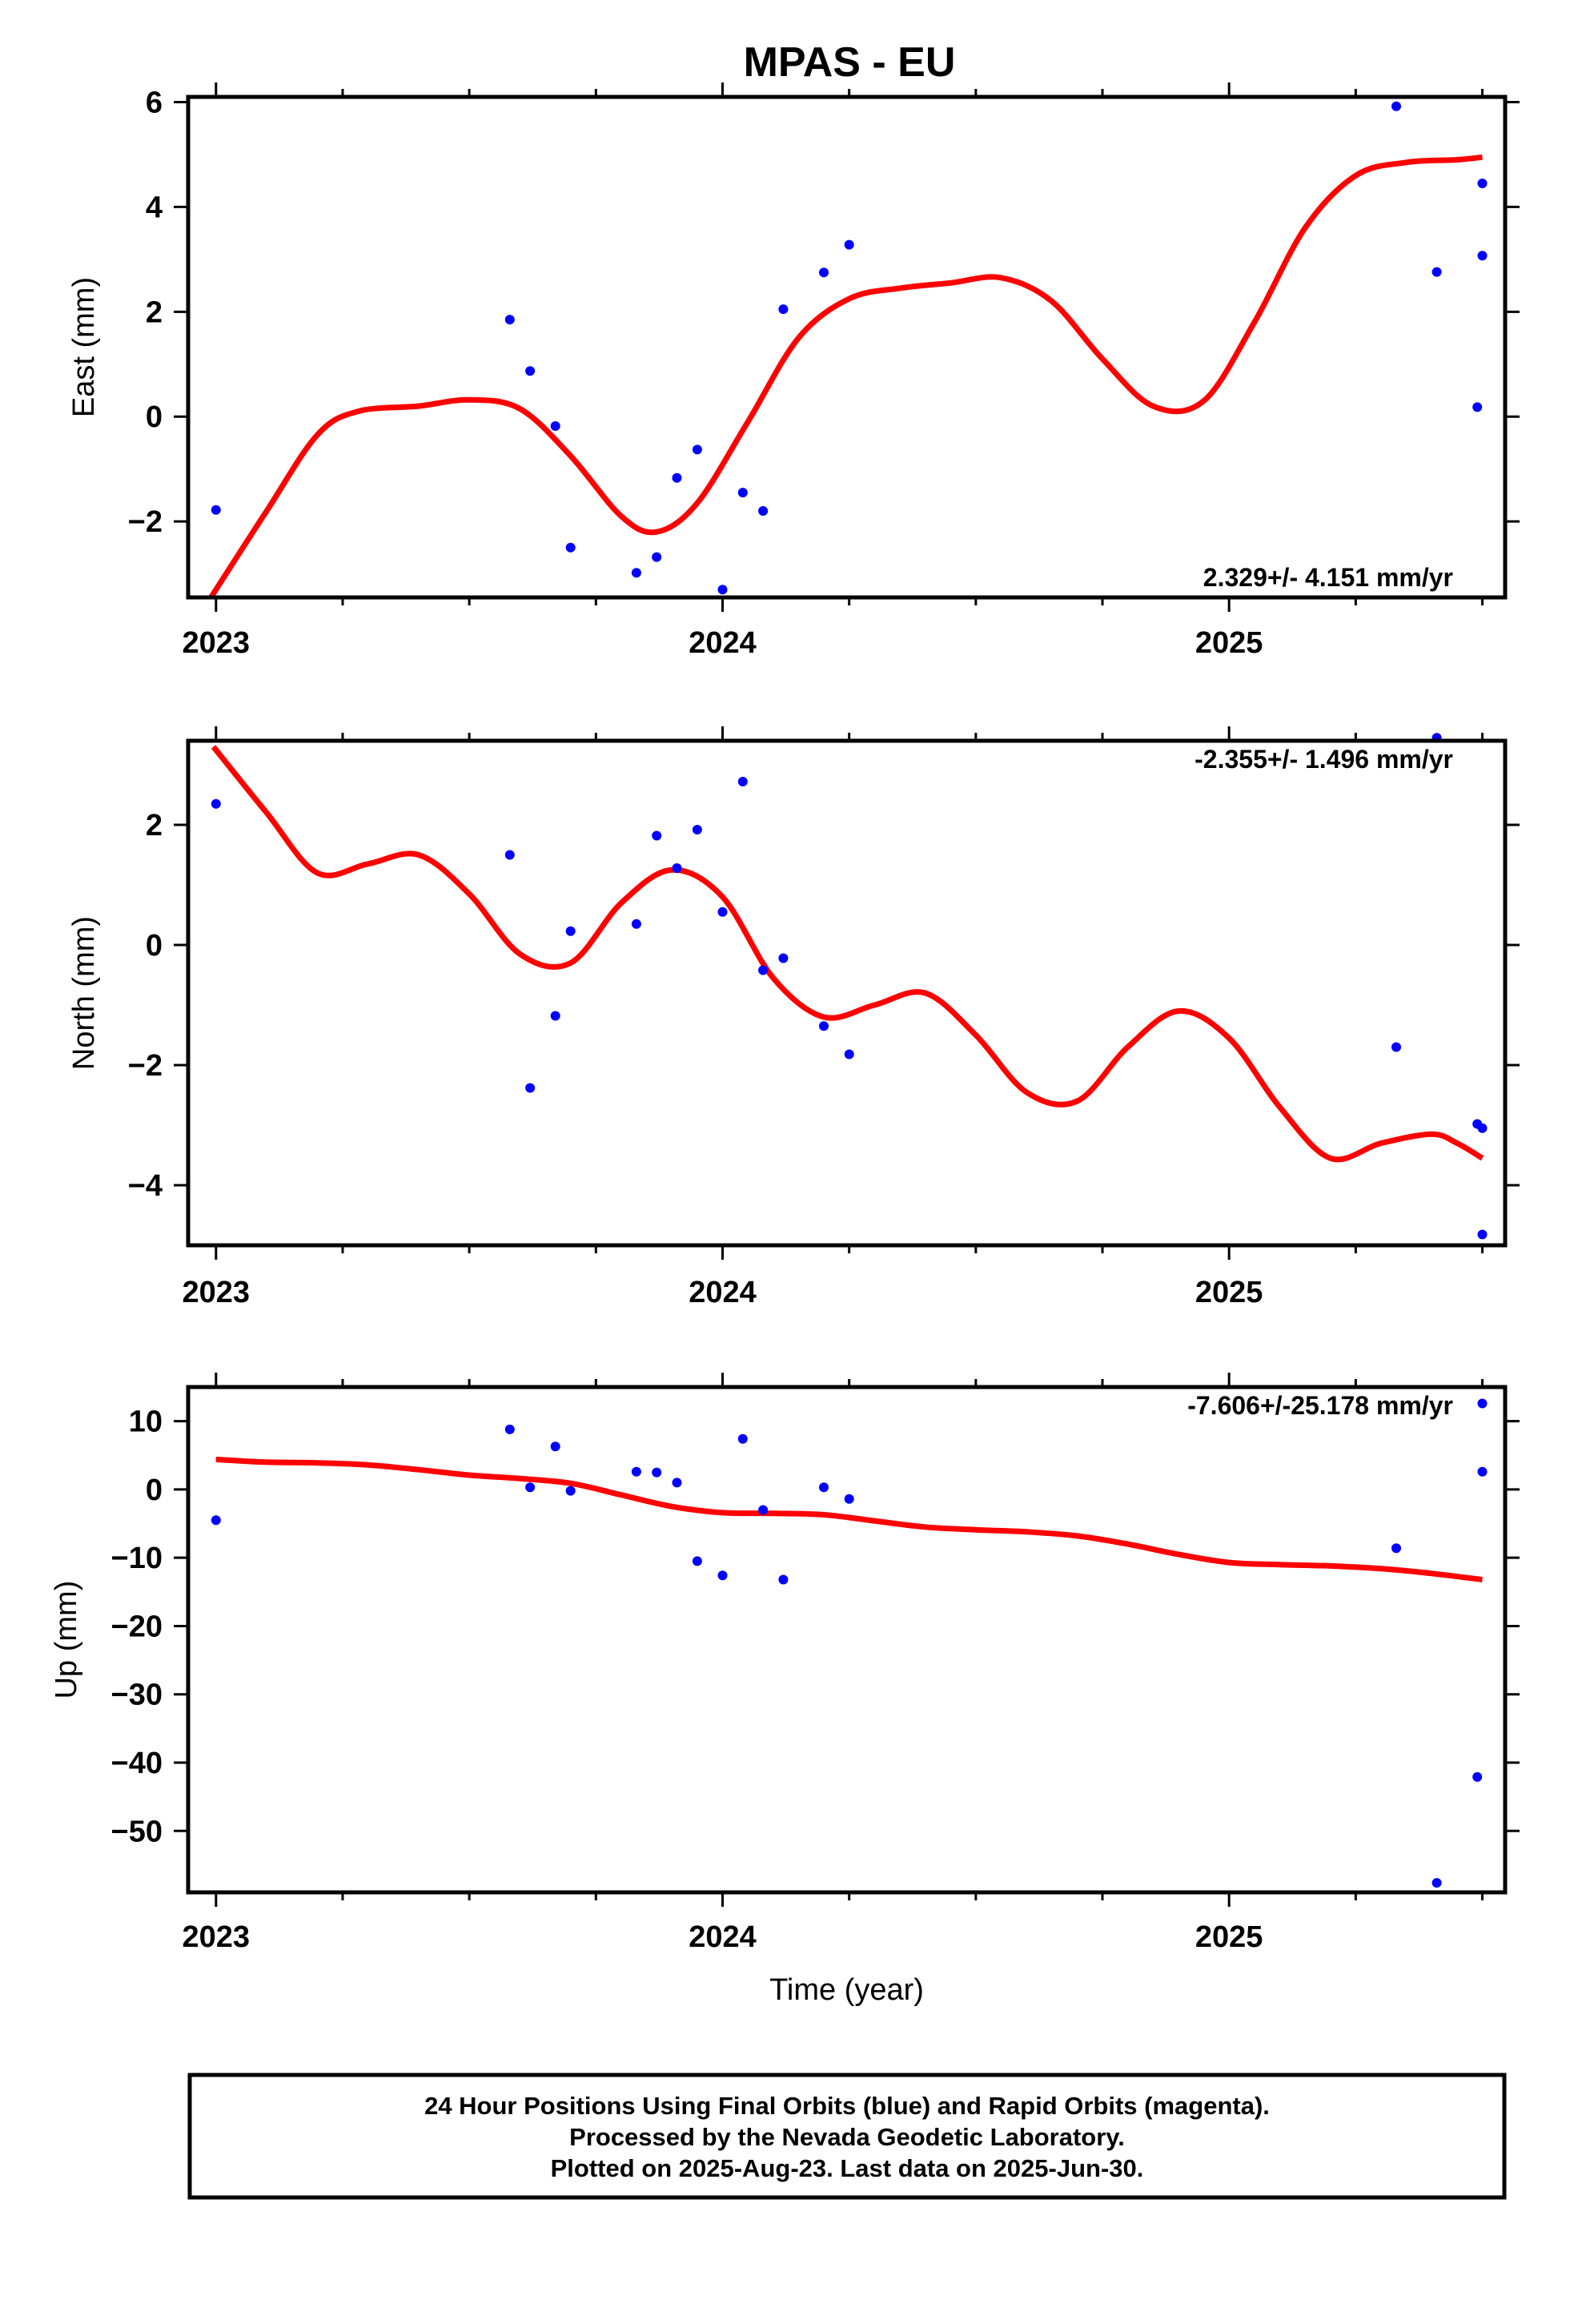  Describe the element at coordinates (137, 1832) in the screenshot. I see `y-tick-label: −50` at that location.